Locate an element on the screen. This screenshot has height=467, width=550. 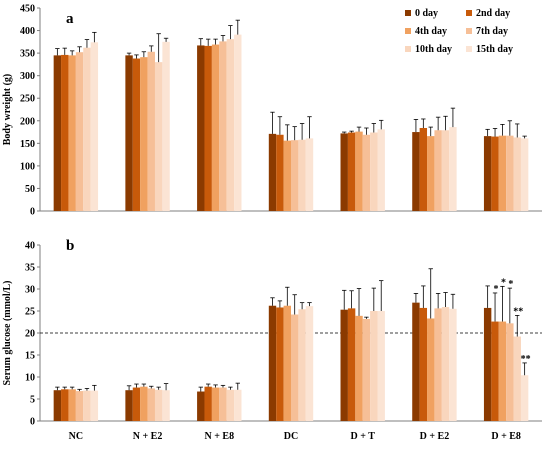
category-label: DC is located at coordinates (291, 436).